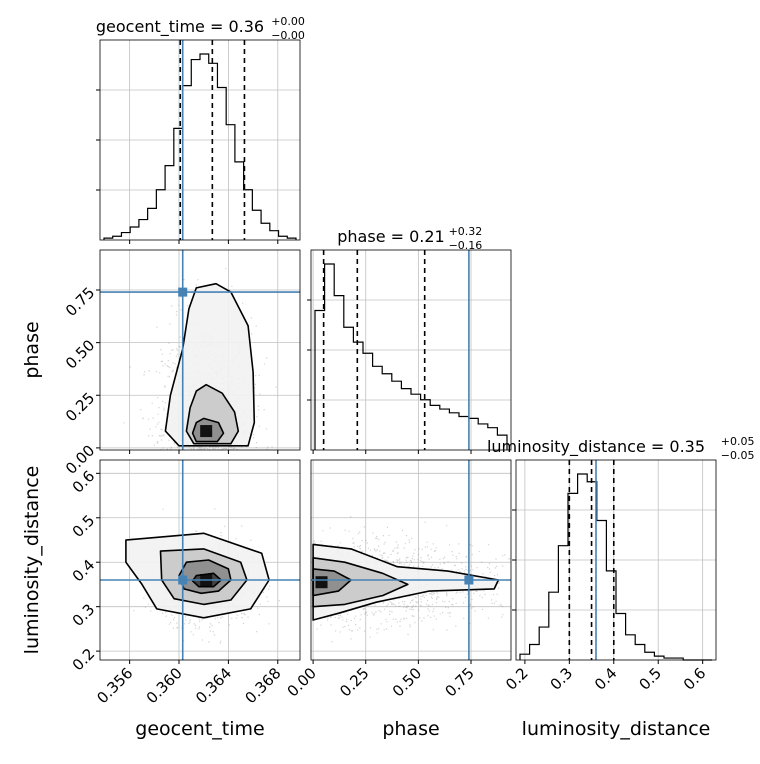  What do you see at coordinates (80, 407) in the screenshot?
I see `y-tick-label: 0.25` at bounding box center [80, 407].